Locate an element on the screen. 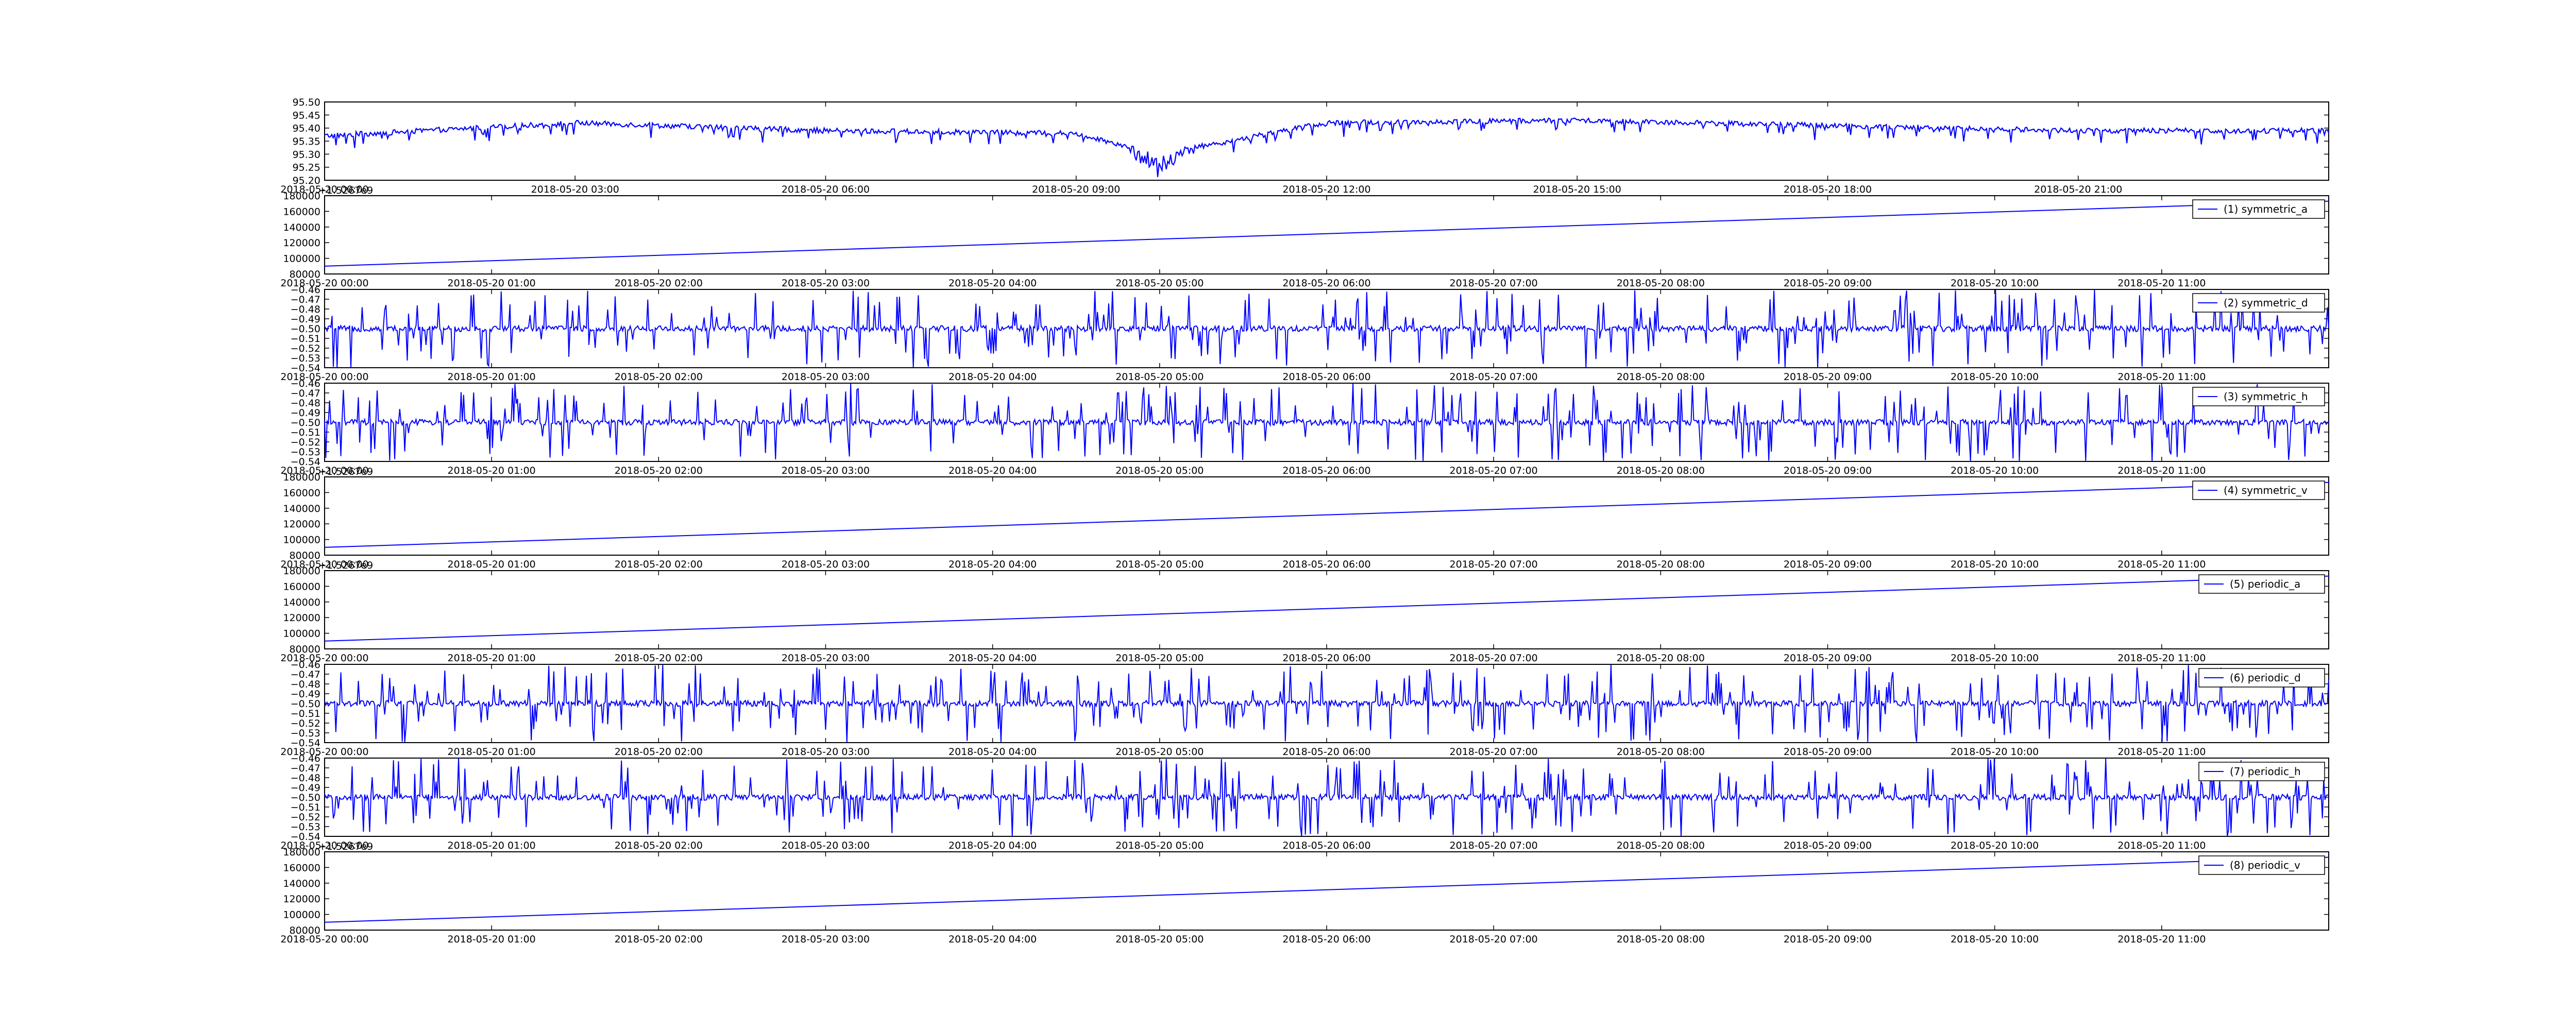  y-tick-label: 120000 is located at coordinates (301, 243).